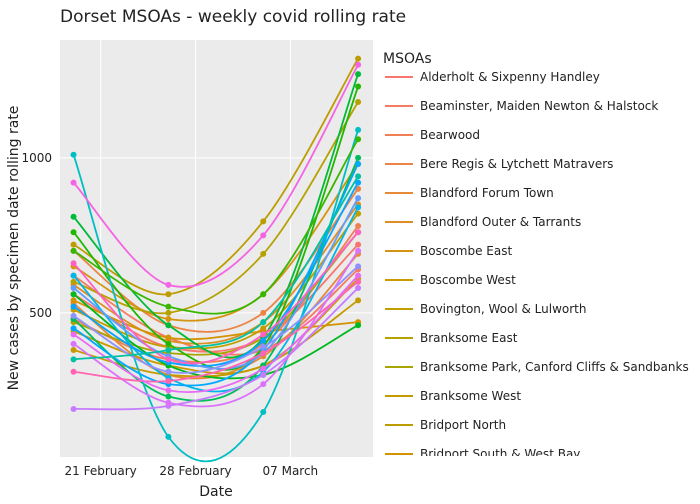 The width and height of the screenshot is (700, 504). What do you see at coordinates (468, 280) in the screenshot?
I see `legend-label: Boscombe West` at bounding box center [468, 280].